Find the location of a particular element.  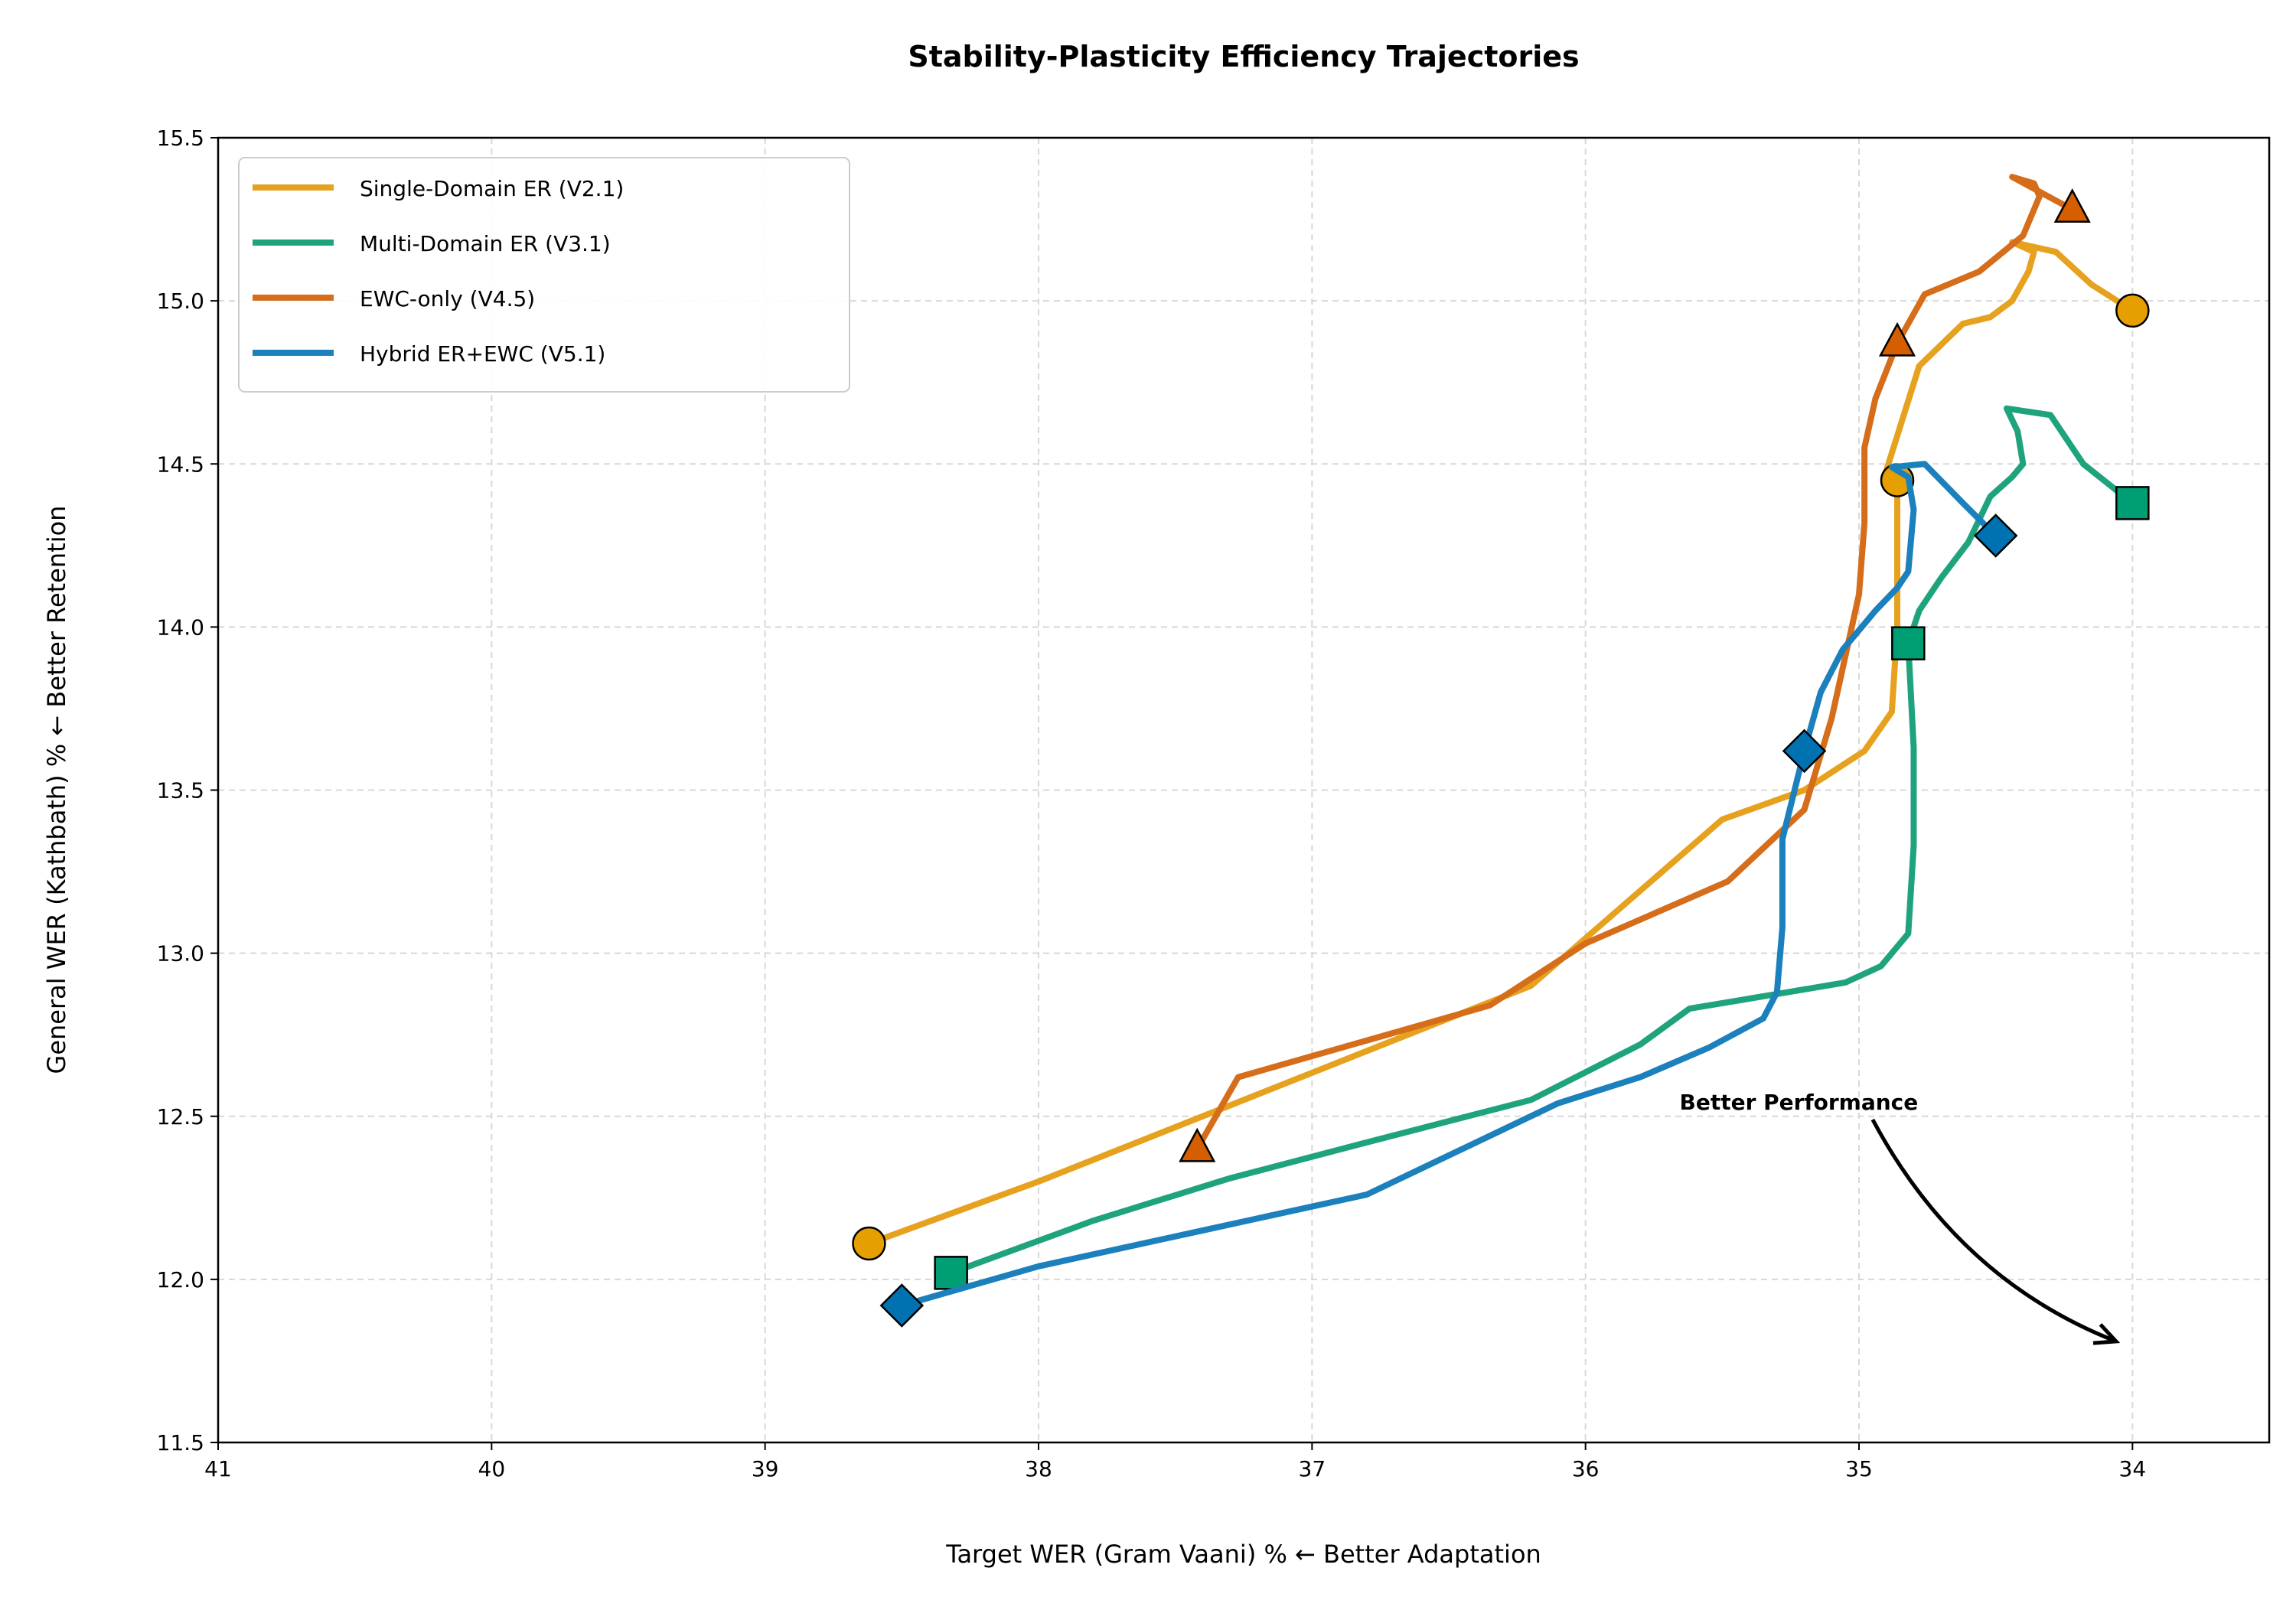

y-tick-label: 11.5 is located at coordinates (180, 1442).